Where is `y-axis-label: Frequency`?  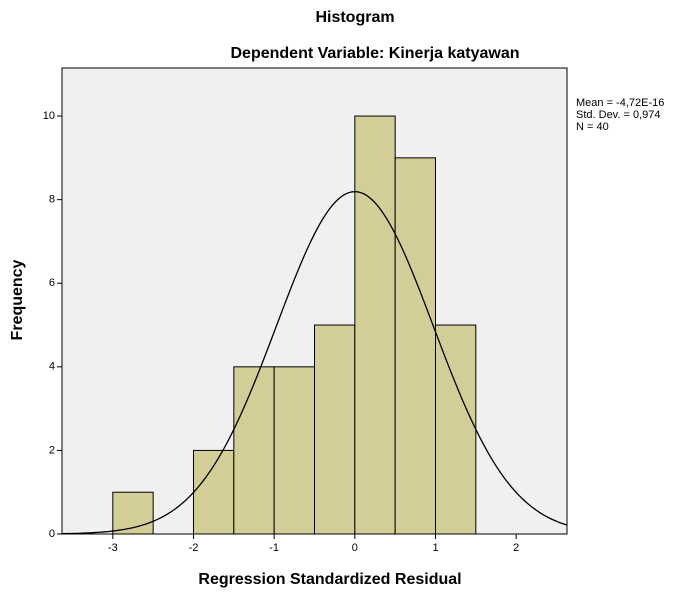
y-axis-label: Frequency is located at coordinates (17, 299).